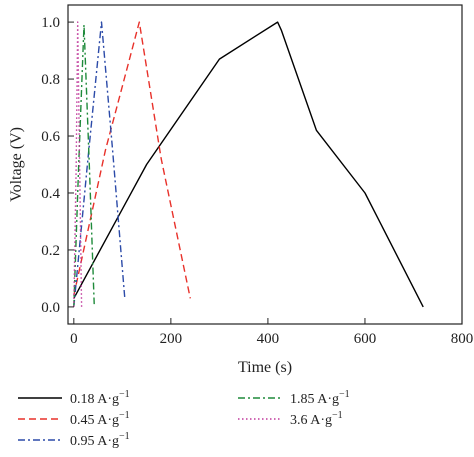  Describe the element at coordinates (462, 339) in the screenshot. I see `x-tick-label: 800` at that location.